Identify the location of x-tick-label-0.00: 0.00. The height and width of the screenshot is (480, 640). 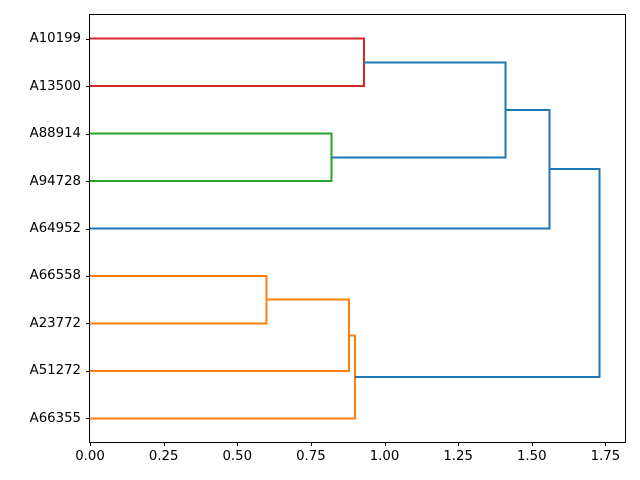
(90, 456).